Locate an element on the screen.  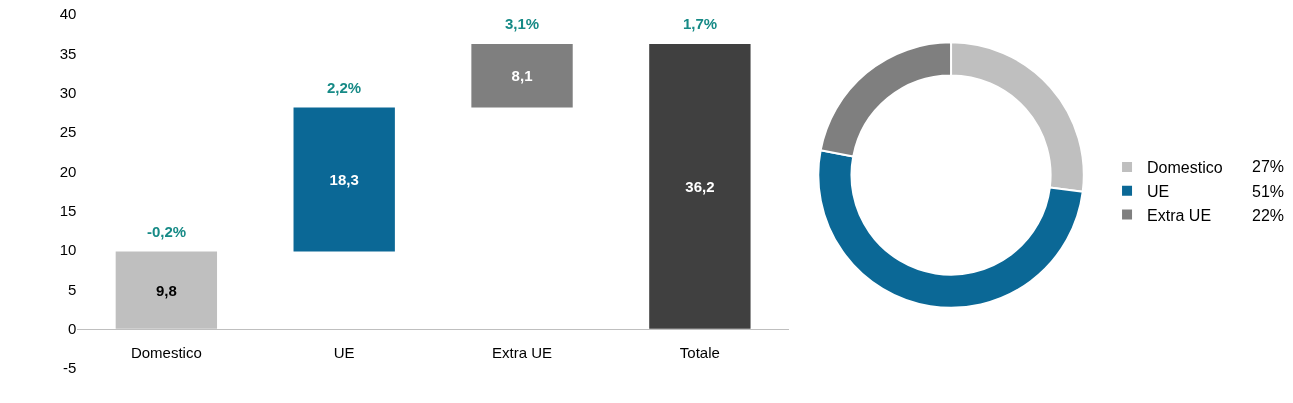
y-tick-label: 30 is located at coordinates (68, 92).